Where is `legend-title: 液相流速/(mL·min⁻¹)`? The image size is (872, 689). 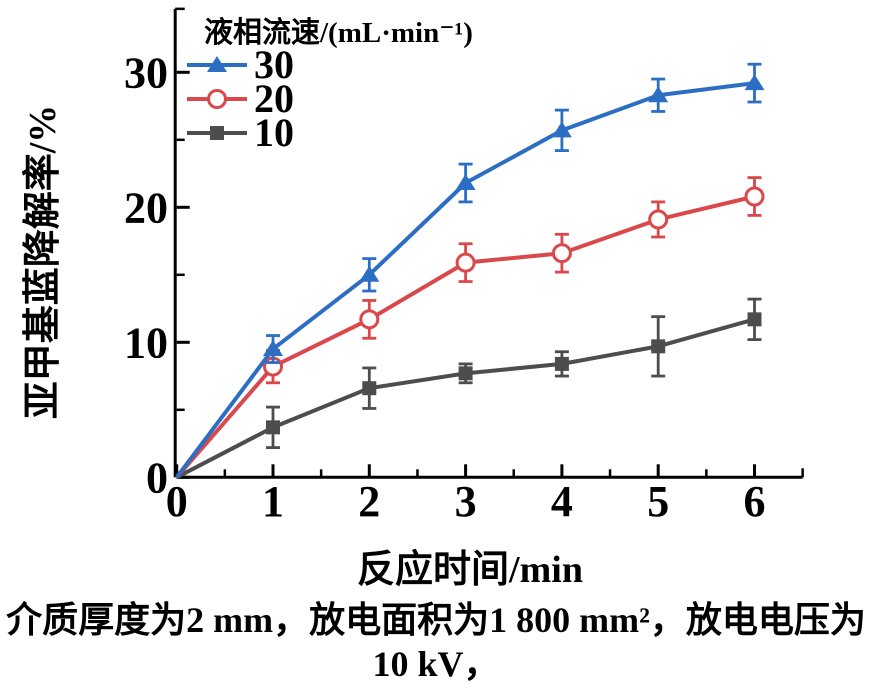
legend-title: 液相流速/(mL·min⁻¹) is located at coordinates (338, 32).